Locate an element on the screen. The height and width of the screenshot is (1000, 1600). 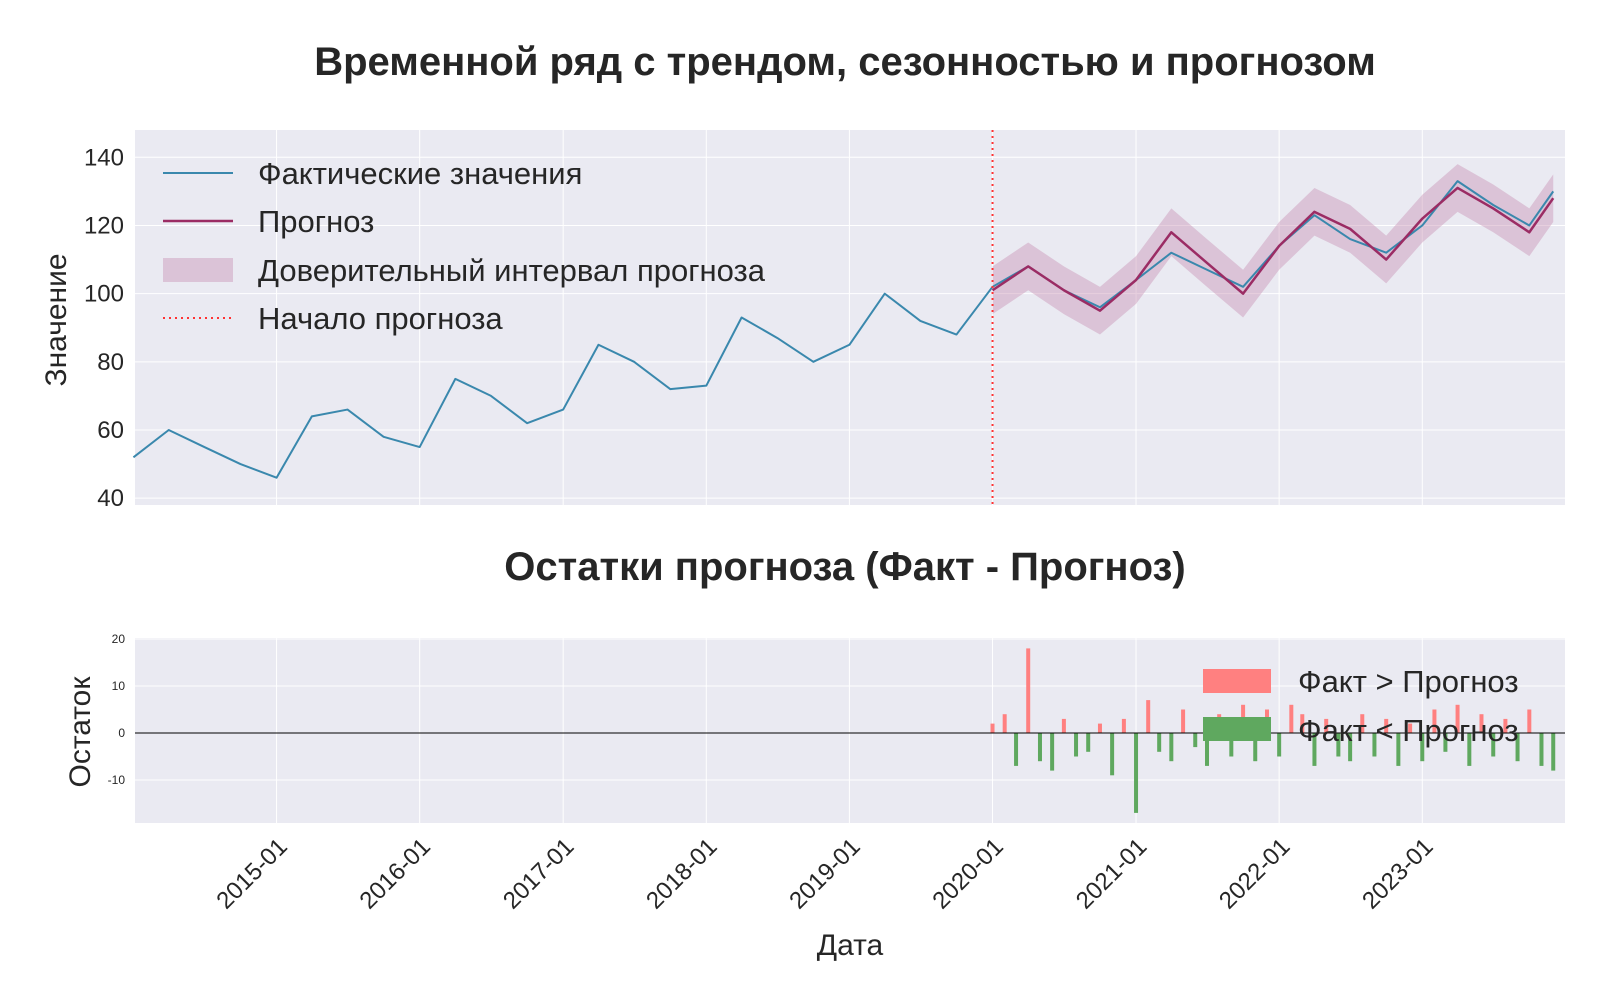
residuals-x-tick-label: 2019-01 is located at coordinates (824, 873).